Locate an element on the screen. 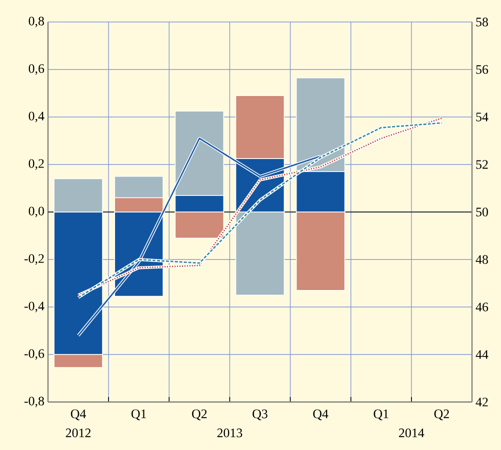 The image size is (501, 450). y2-tick-label: 48 is located at coordinates (482, 259).